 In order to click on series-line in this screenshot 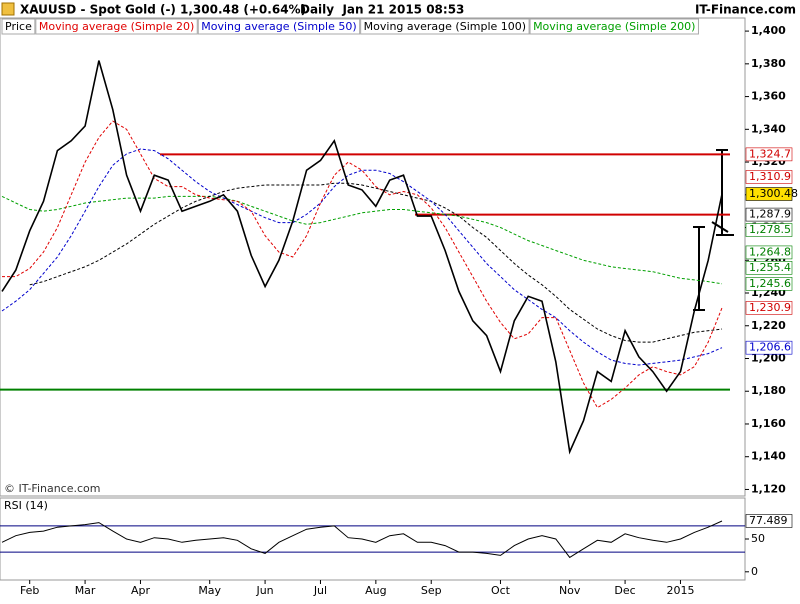, I will do `click(362, 539)`.